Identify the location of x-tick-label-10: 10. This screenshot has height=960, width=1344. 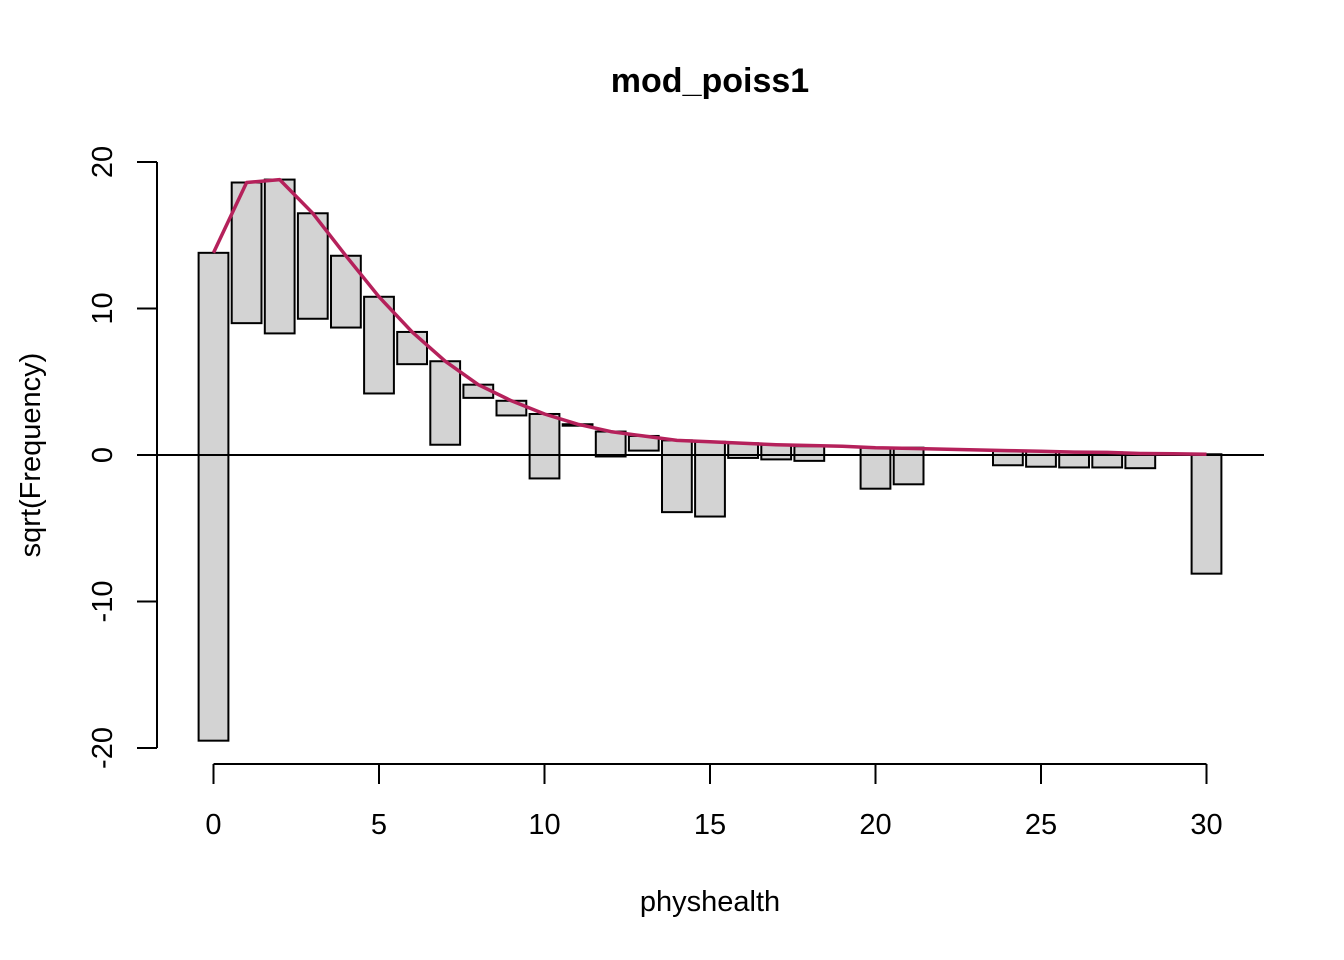
(544, 825).